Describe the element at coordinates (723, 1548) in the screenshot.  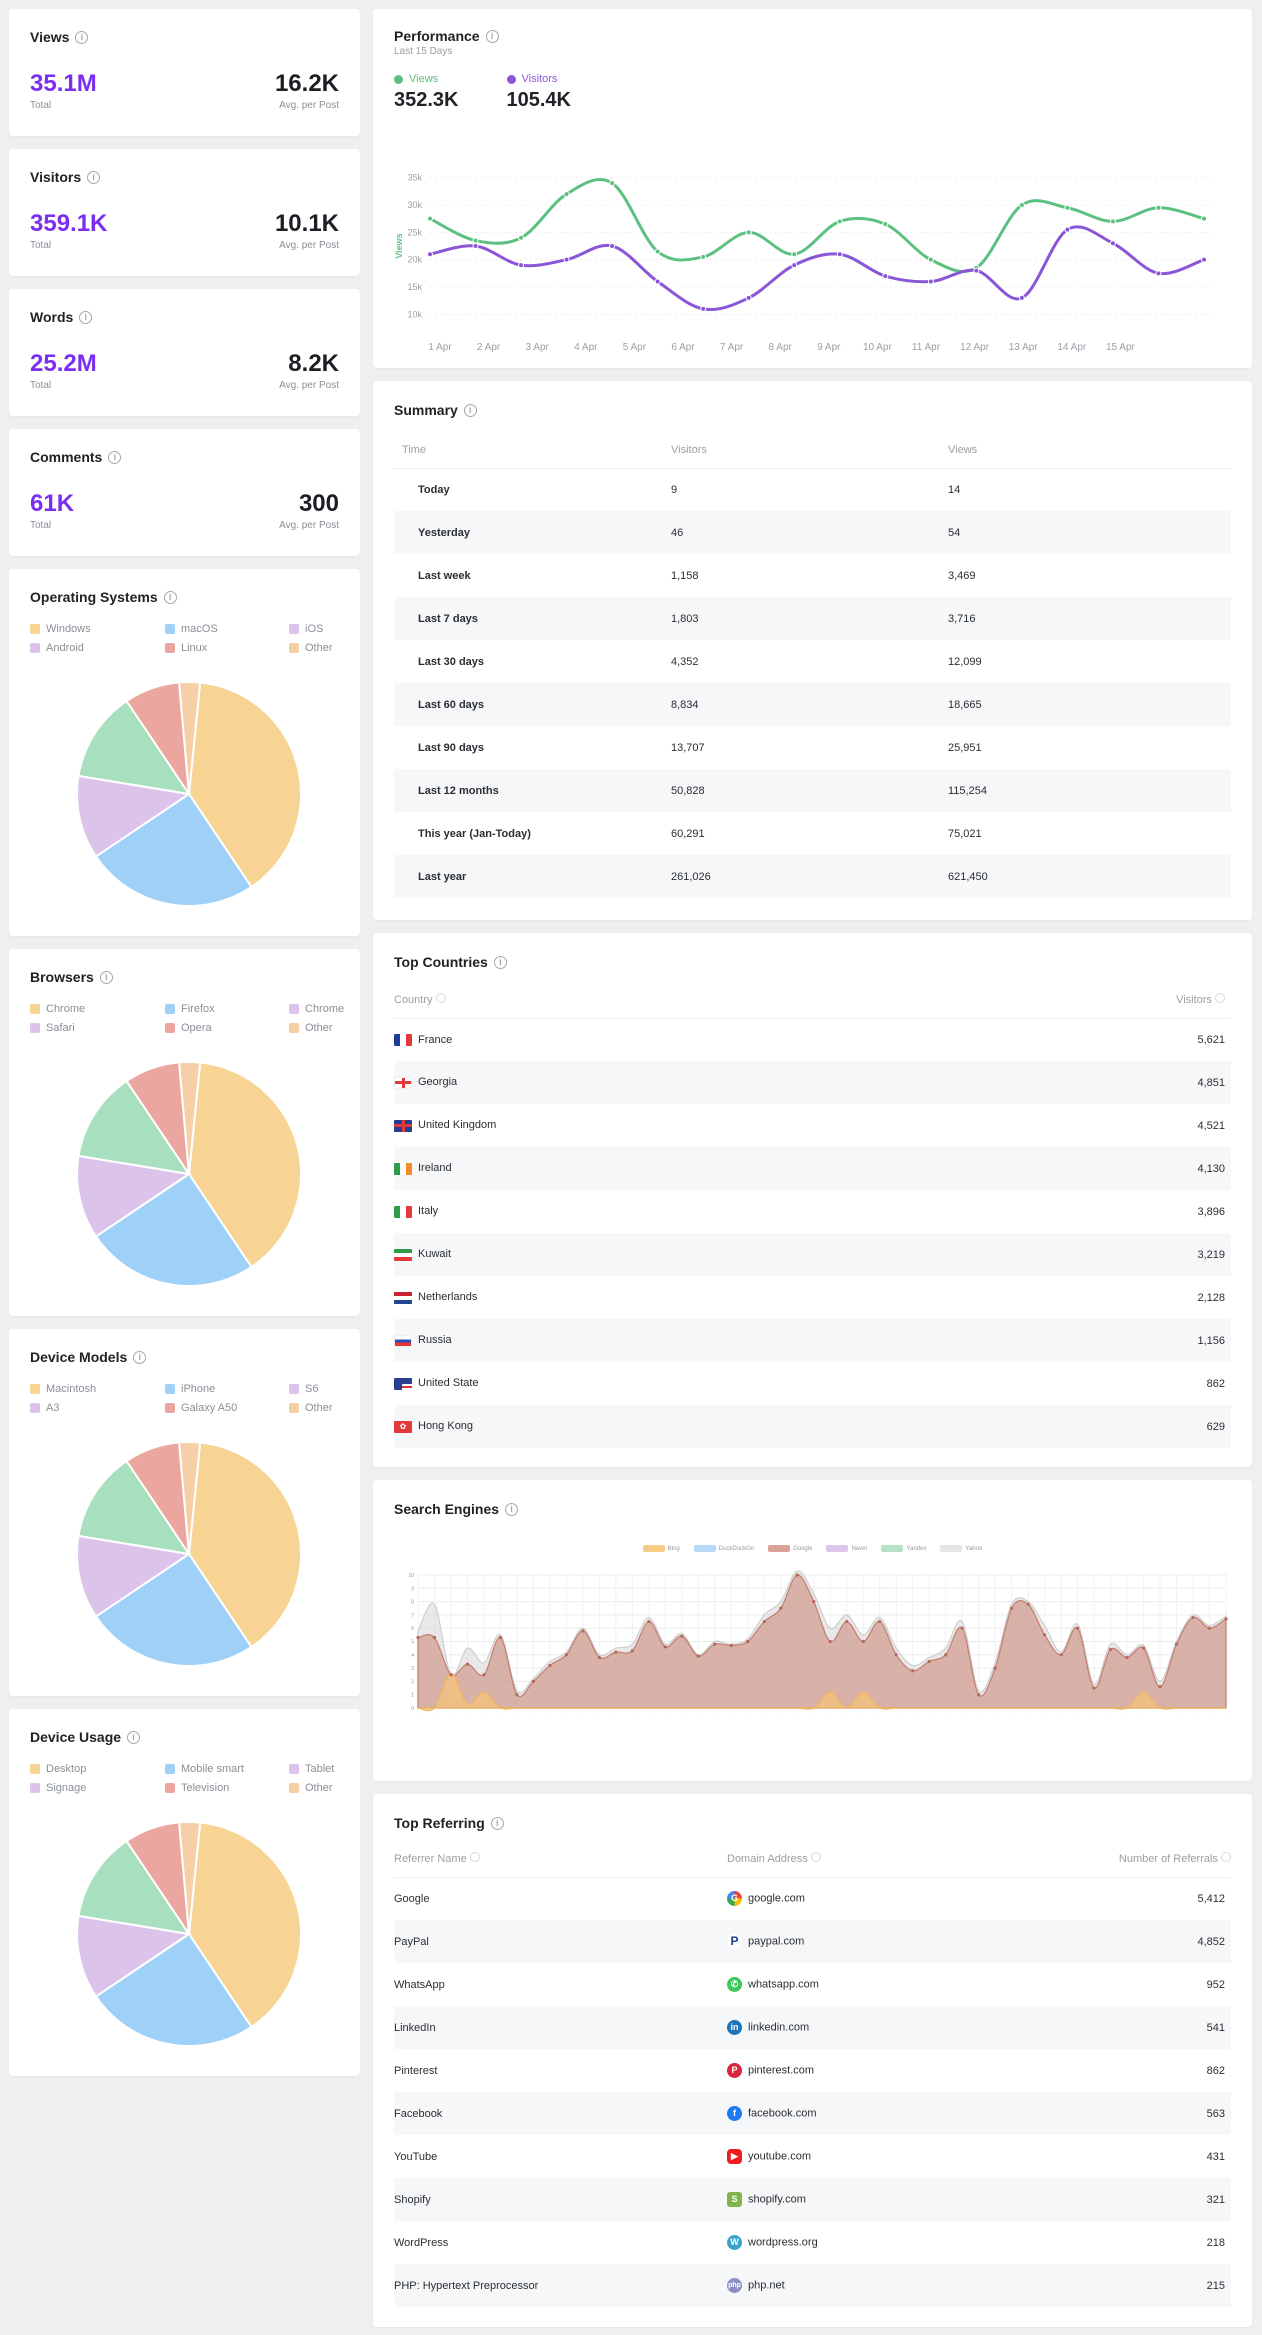
I see `legend-item: DuckDuckGo` at that location.